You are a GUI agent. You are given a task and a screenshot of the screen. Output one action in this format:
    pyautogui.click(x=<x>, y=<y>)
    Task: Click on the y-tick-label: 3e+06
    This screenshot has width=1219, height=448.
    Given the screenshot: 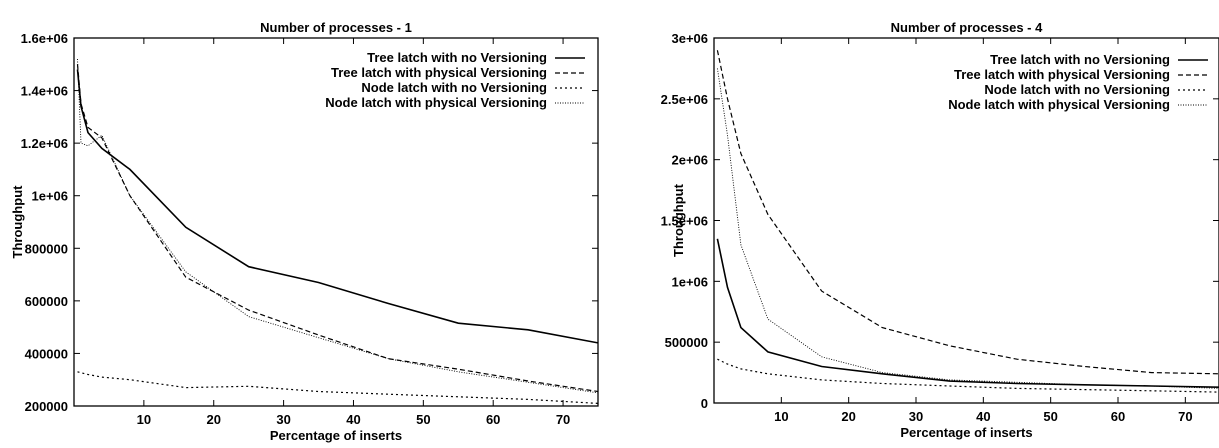 What is the action you would take?
    pyautogui.click(x=689, y=38)
    